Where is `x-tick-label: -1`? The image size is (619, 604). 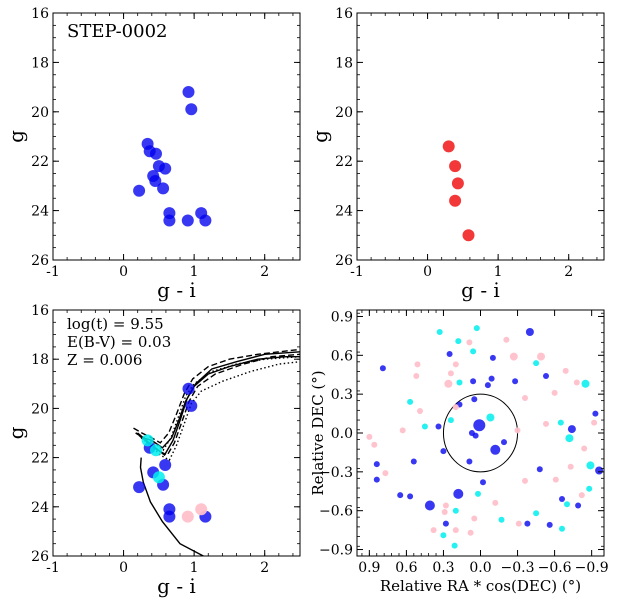
x-tick-label: -1 is located at coordinates (53, 568).